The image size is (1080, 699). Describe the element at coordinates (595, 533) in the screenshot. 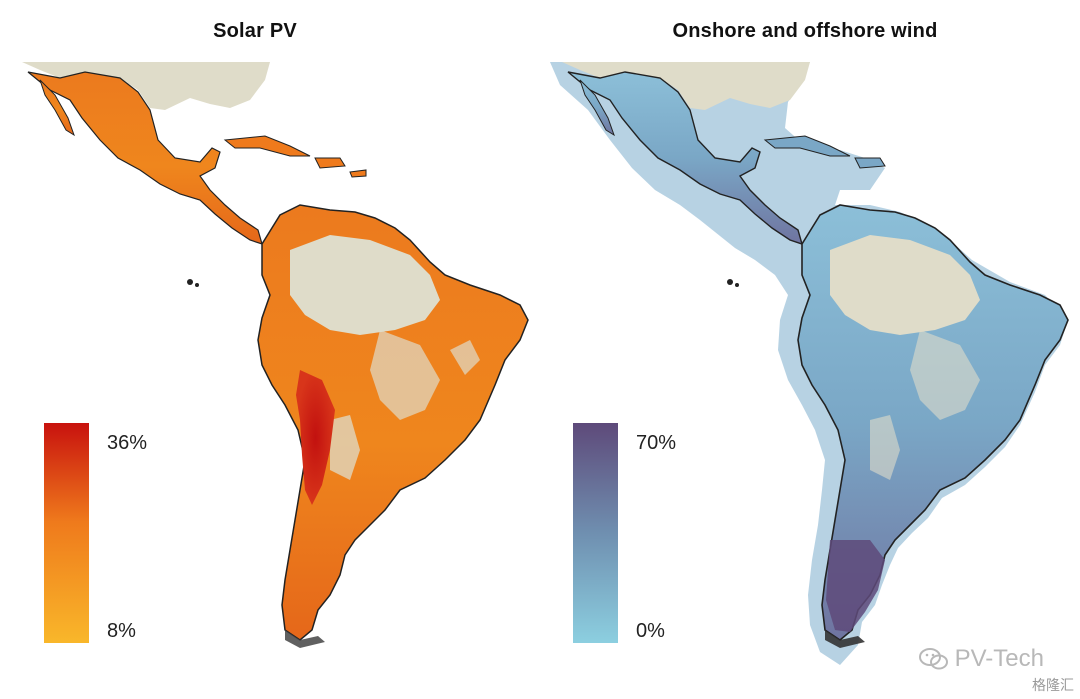

I see `wind-legend-bar` at that location.